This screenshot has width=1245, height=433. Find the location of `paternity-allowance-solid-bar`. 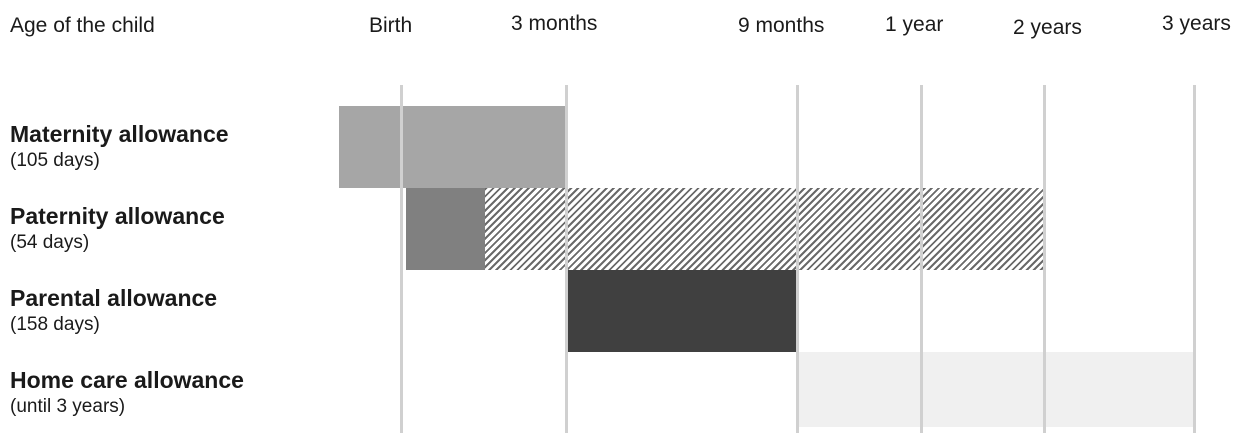

paternity-allowance-solid-bar is located at coordinates (445, 229).